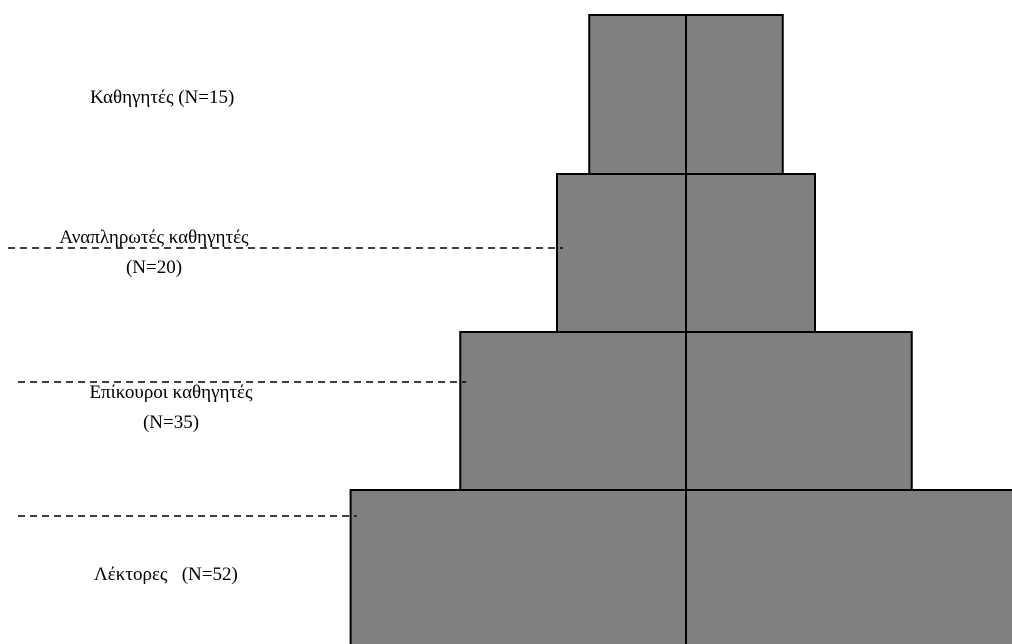  I want to click on tier-label-associate-count: (N=20), so click(154, 267).